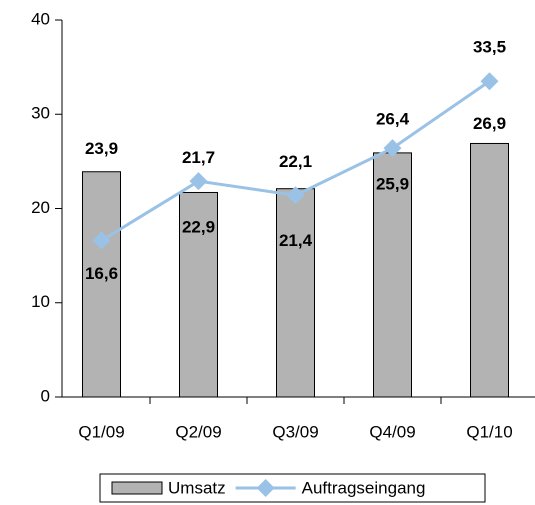 The image size is (535, 505). I want to click on y-tick-label: 30, so click(40, 113).